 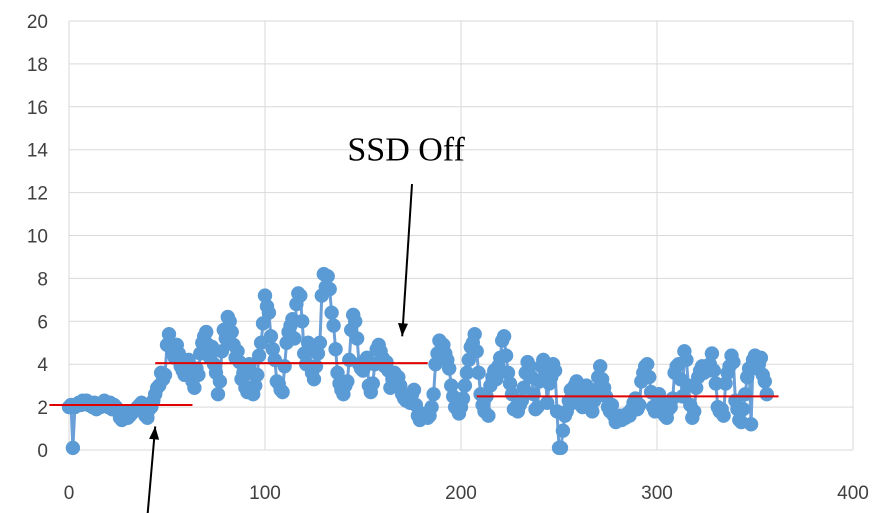 I want to click on annotation-label: SSD Off, so click(x=406, y=149).